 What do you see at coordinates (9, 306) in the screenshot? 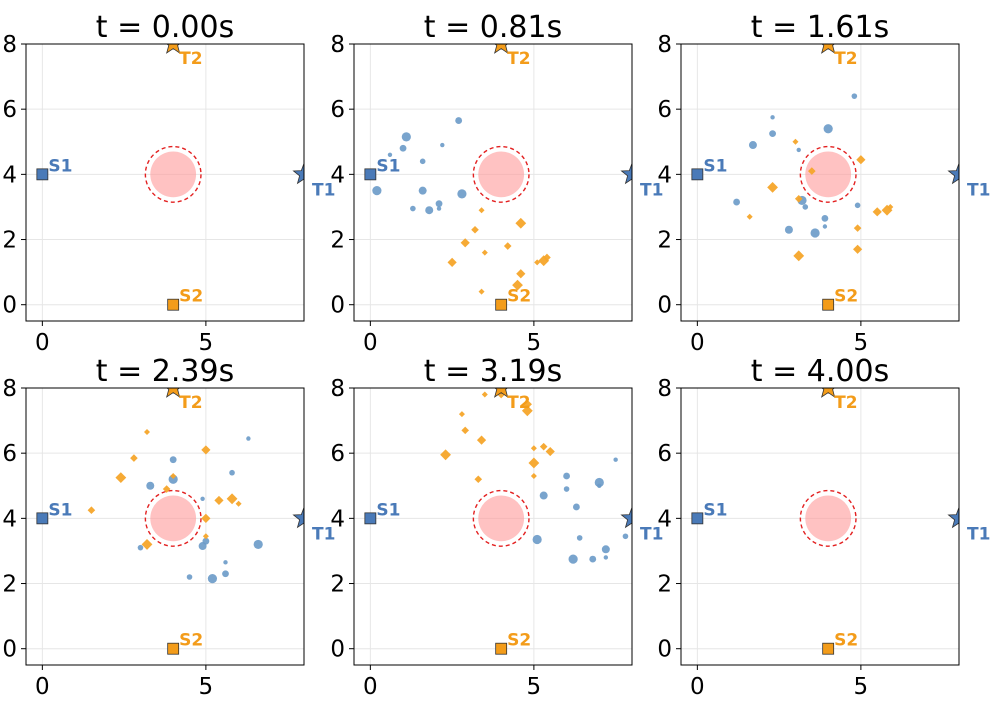
I see `y-tick-label: 0` at bounding box center [9, 306].